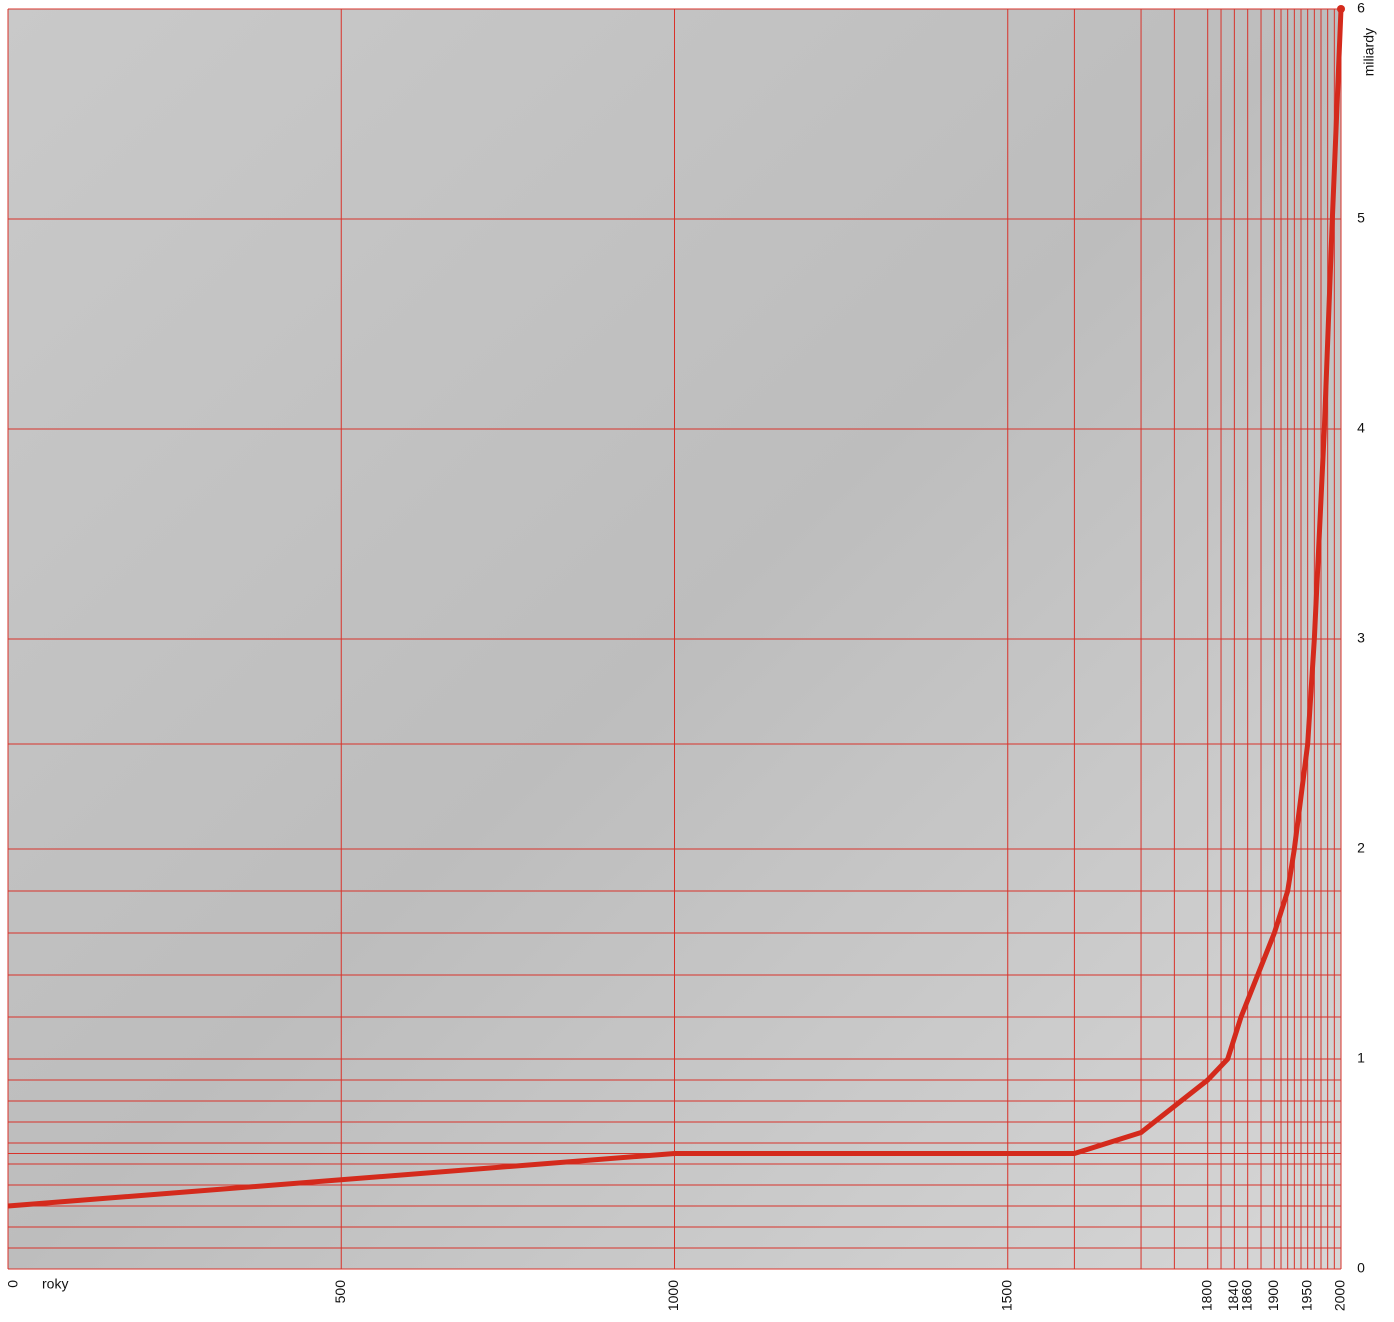 This screenshot has width=1394, height=1322. I want to click on y-tick-label: 3, so click(1361, 638).